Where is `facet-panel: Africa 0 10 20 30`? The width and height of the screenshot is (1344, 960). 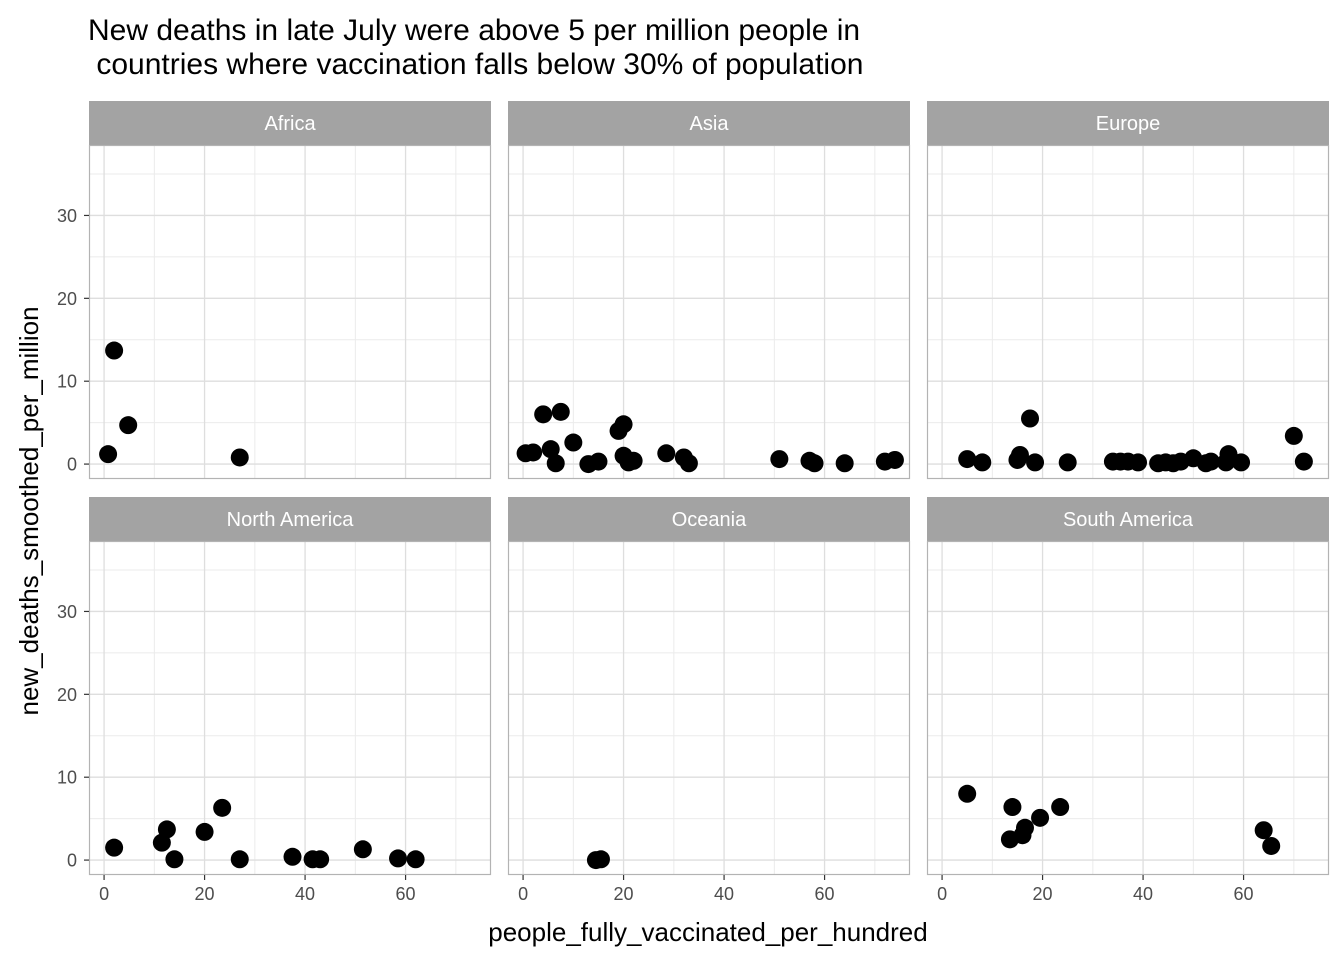 facet-panel: Africa 0 10 20 30 is located at coordinates (274, 290).